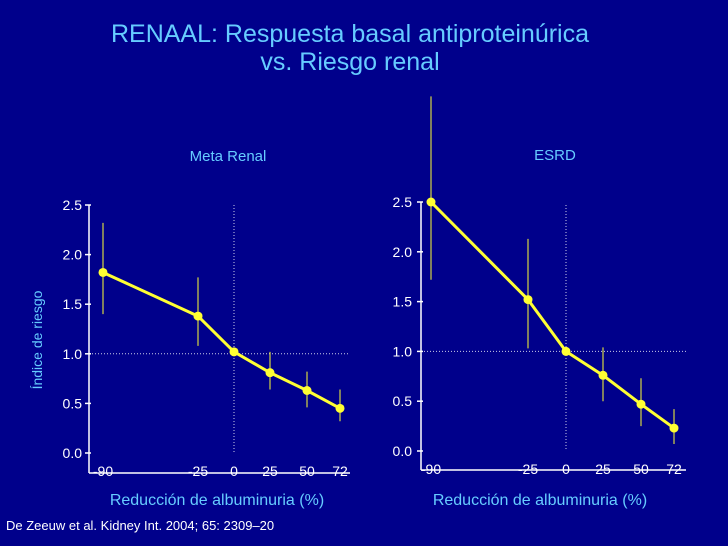 The height and width of the screenshot is (546, 728). I want to click on panel-title: Meta Renal, so click(228, 156).